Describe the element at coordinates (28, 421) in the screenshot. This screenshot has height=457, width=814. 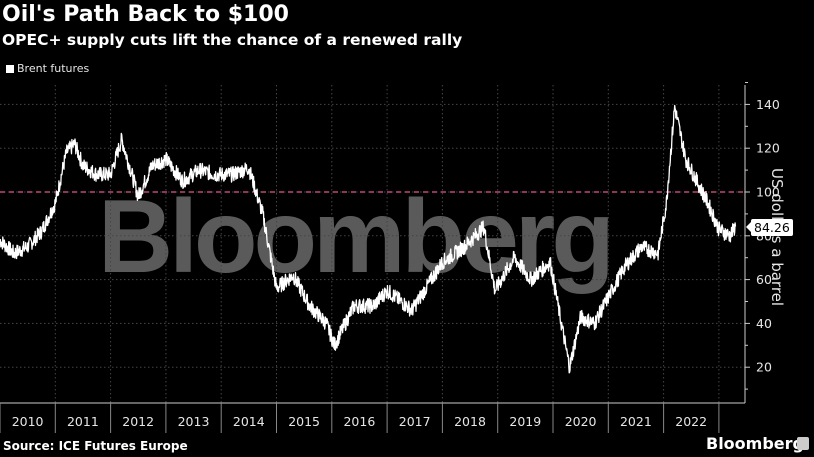
I see `x-tick-label: 2010` at that location.